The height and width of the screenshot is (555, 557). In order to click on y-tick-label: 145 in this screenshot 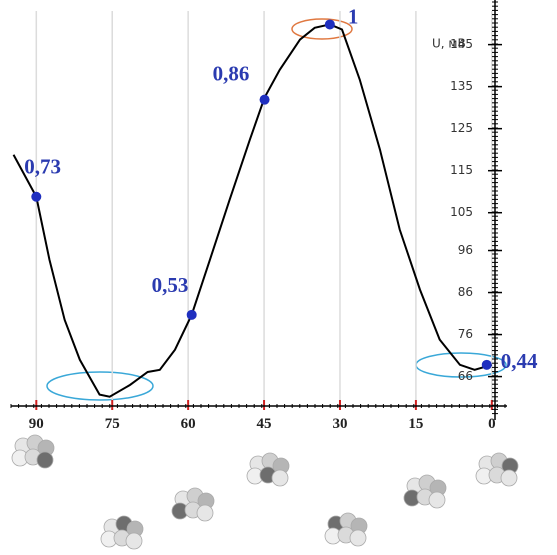, I will do `click(461, 44)`.